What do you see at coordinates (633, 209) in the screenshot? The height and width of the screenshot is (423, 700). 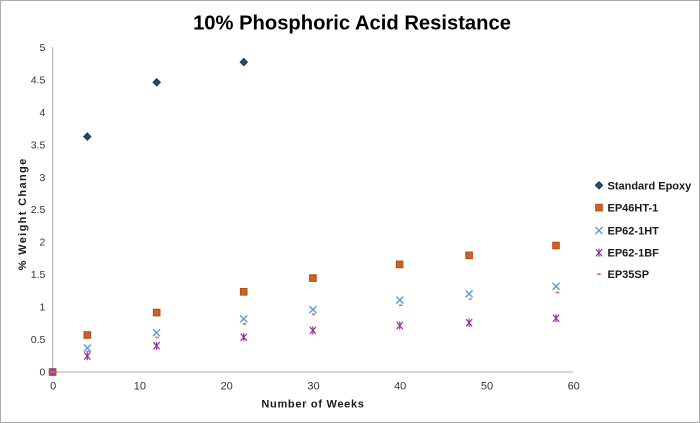 I see `svg-text: EP46HT-1` at bounding box center [633, 209].